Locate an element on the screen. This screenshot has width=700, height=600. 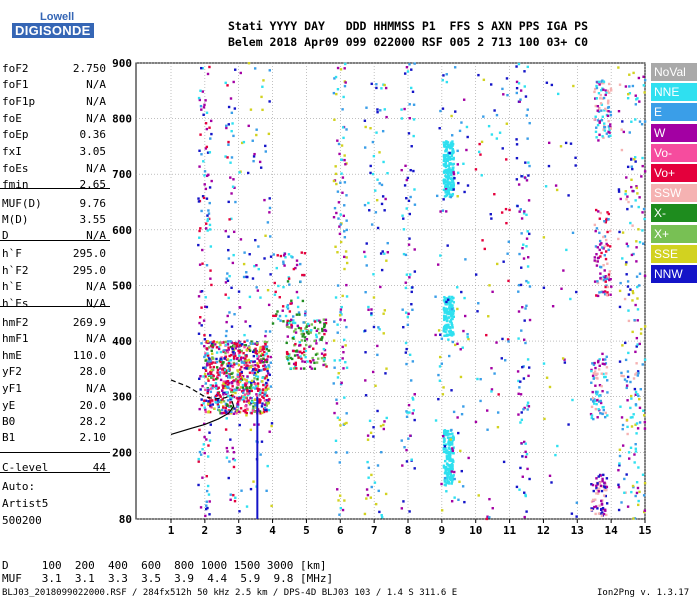
param-row: yF2 28.0 is located at coordinates (54, 372).